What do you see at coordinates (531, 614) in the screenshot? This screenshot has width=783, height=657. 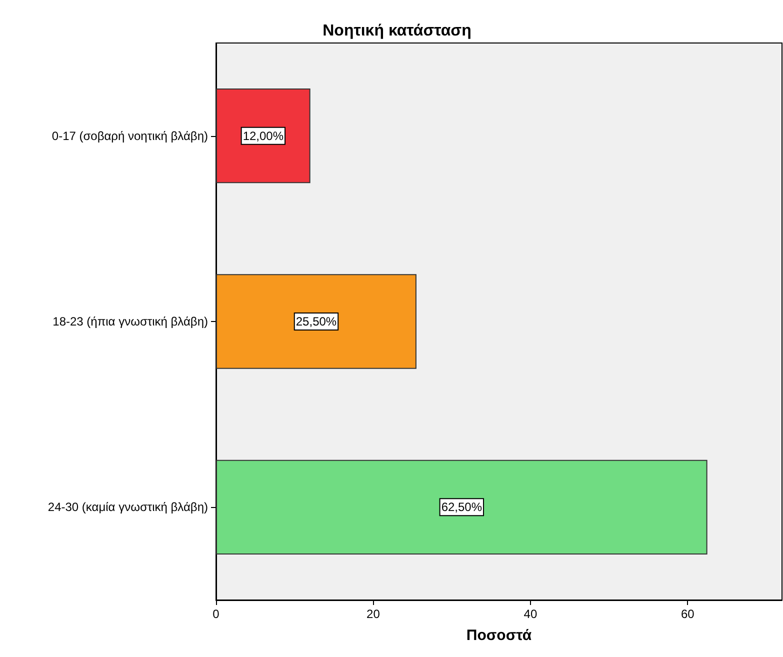 I see `x-tick-label: 40` at bounding box center [531, 614].